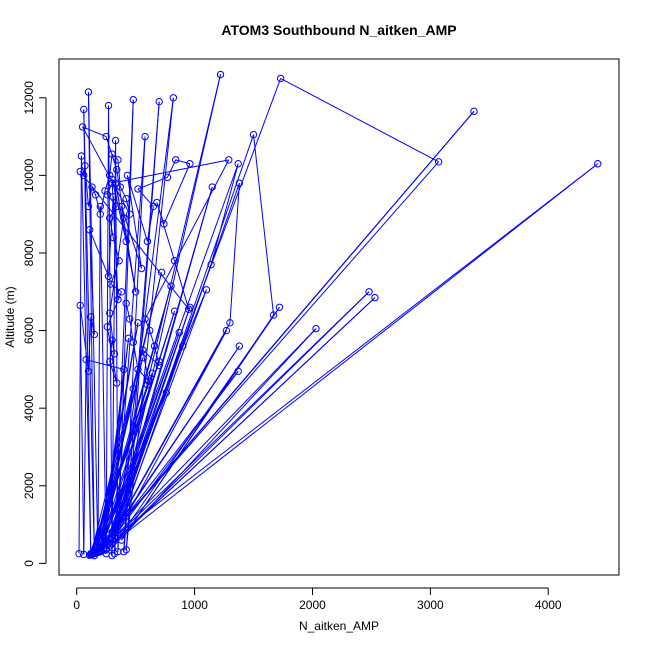 The height and width of the screenshot is (650, 650). What do you see at coordinates (430, 605) in the screenshot?
I see `x-tick-label: 3000` at bounding box center [430, 605].